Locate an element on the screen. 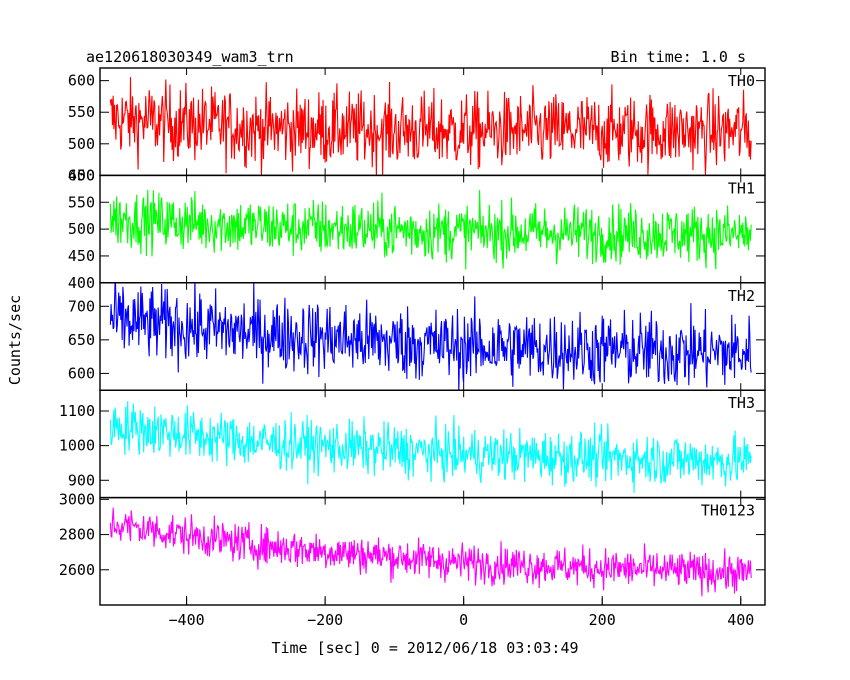 The width and height of the screenshot is (850, 680). series-label-th1: TH1 is located at coordinates (741, 188).